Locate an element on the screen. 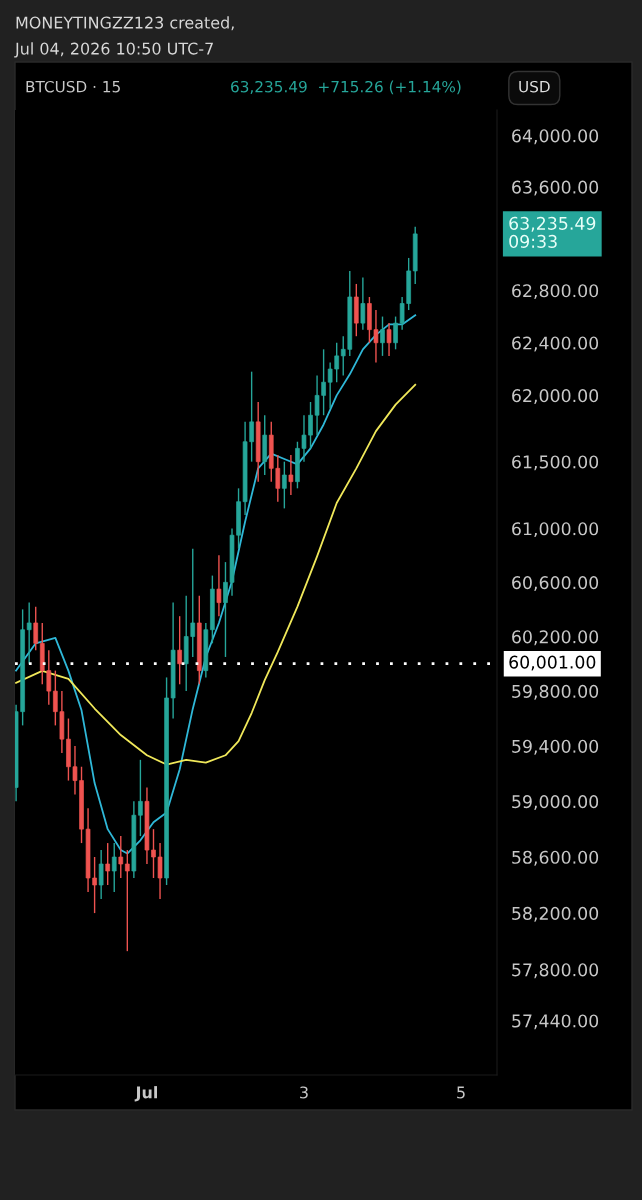 The height and width of the screenshot is (1200, 642). y-tick-label: 60,600.00 is located at coordinates (555, 583).